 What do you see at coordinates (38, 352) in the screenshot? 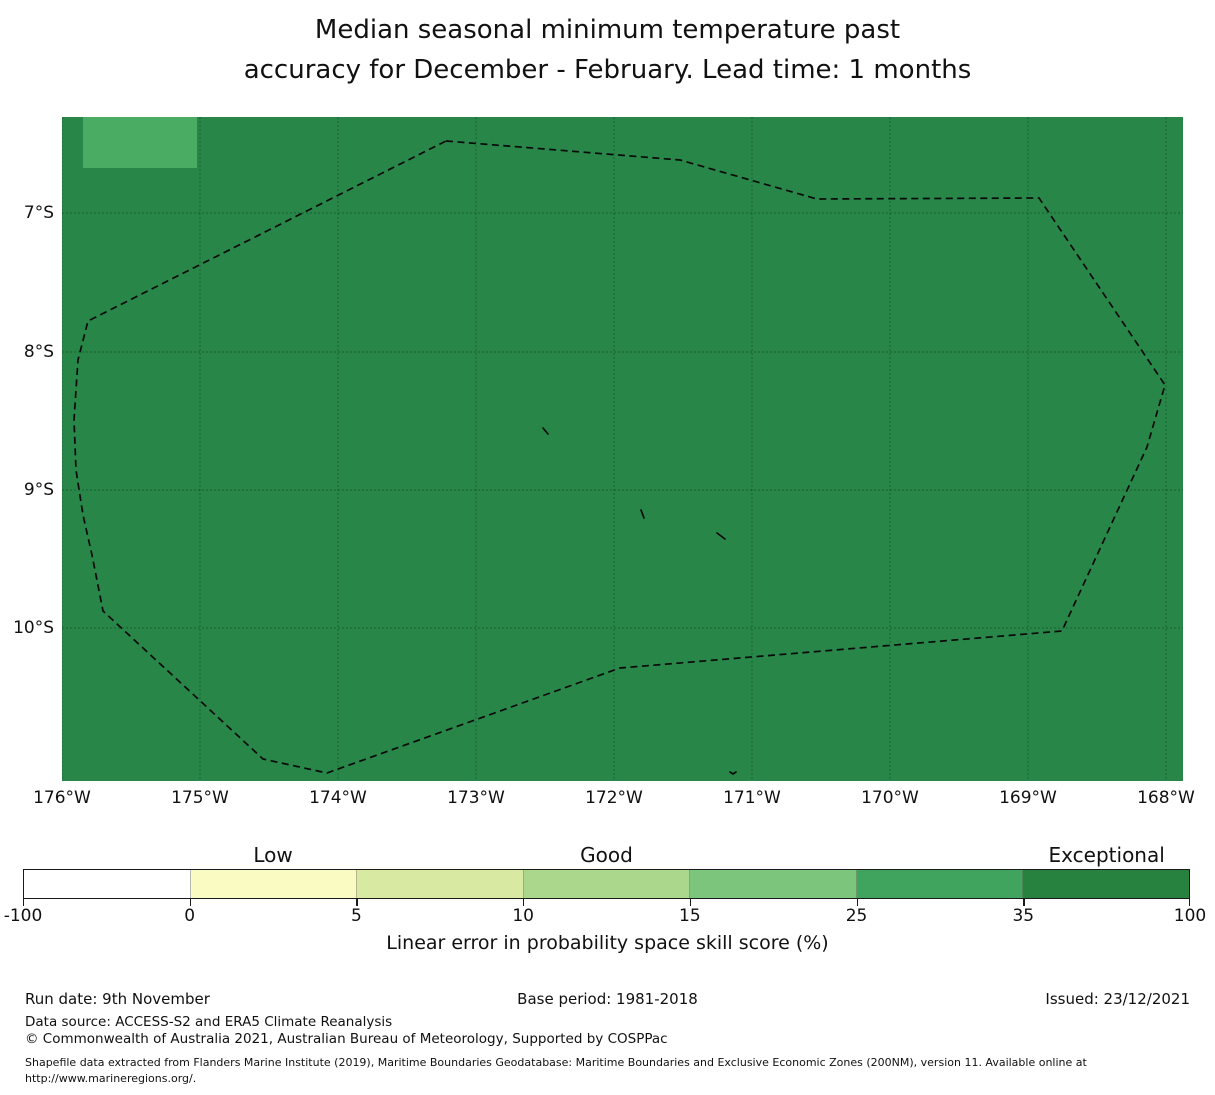
I see `lat-tick-8s: 8°S` at bounding box center [38, 352].